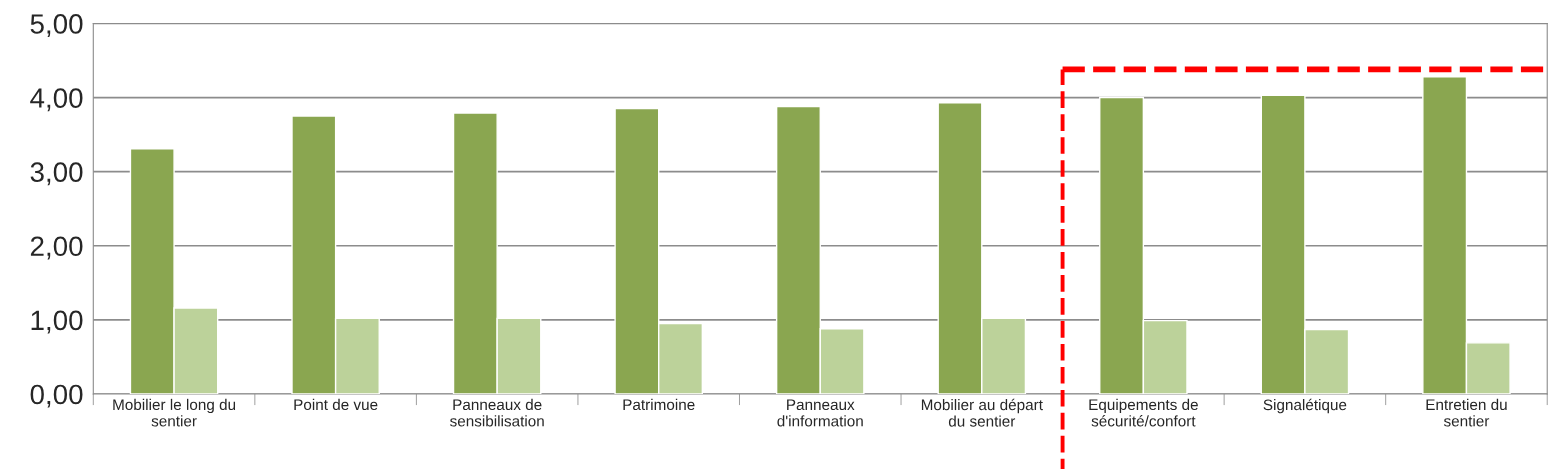  What do you see at coordinates (1305, 406) in the screenshot?
I see `x-tick-label: Signalétique` at bounding box center [1305, 406].